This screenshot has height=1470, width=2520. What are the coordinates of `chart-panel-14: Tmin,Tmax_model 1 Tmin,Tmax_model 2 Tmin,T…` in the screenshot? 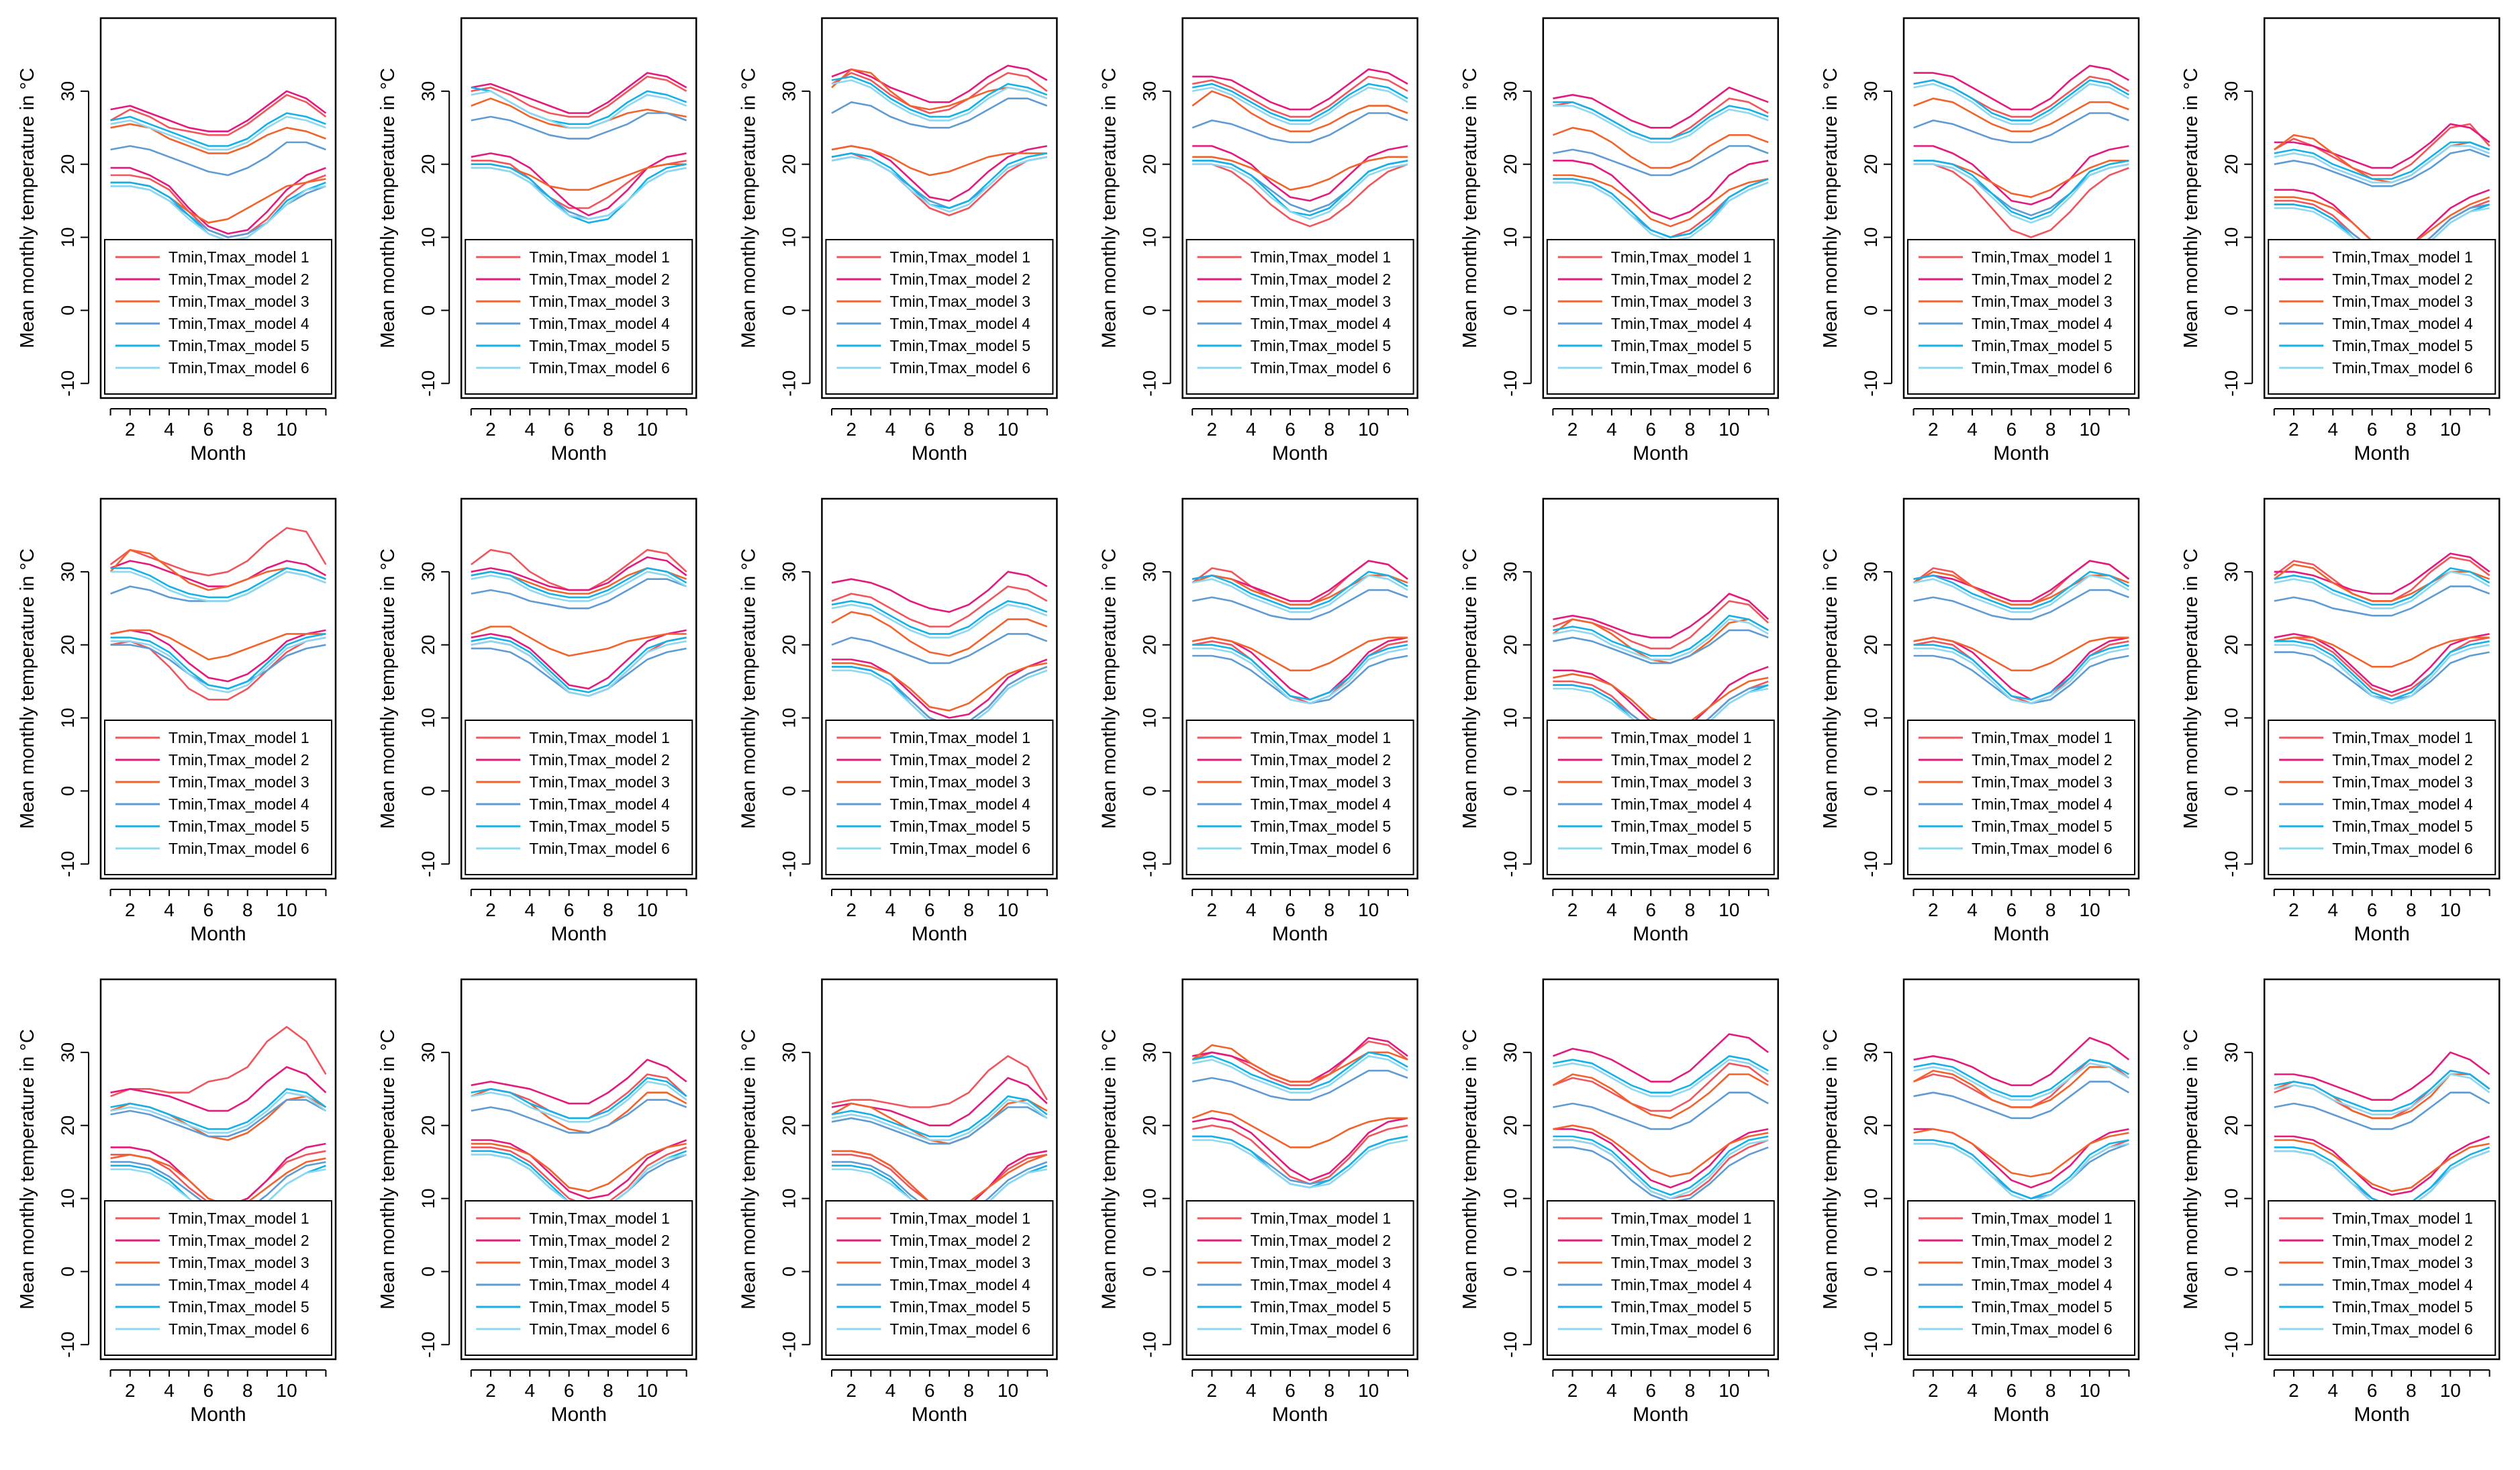 It's located at (2340, 721).